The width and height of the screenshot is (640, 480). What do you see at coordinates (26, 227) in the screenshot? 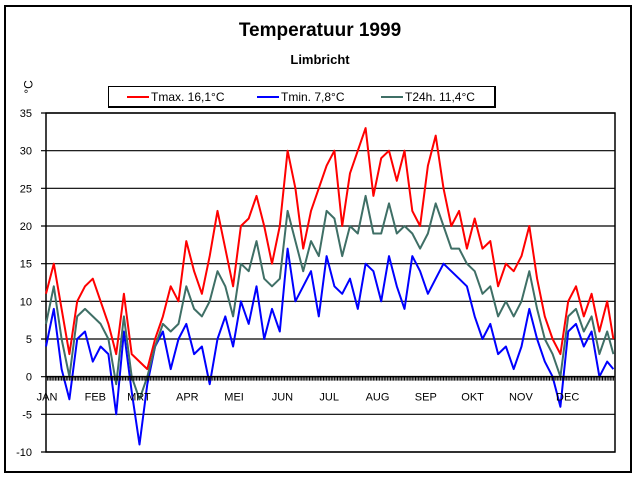
I see `y-tick-label: 20` at bounding box center [26, 227].